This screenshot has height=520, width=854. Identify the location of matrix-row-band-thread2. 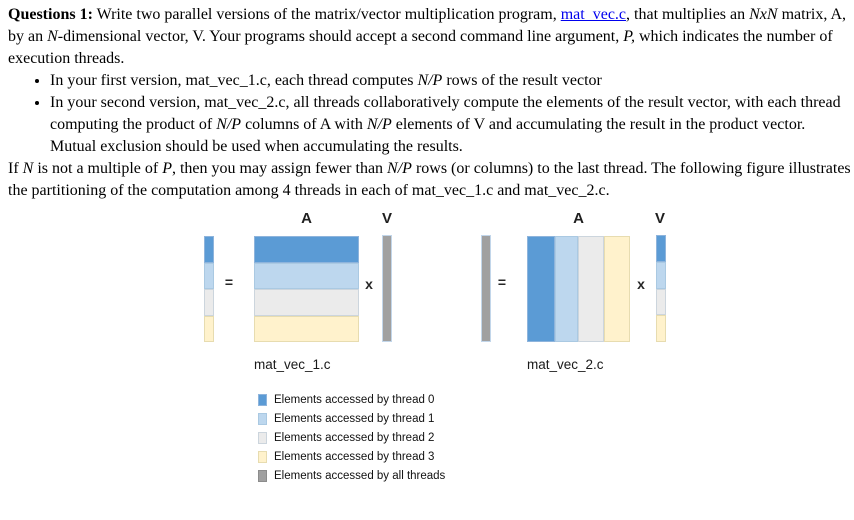
(306, 302).